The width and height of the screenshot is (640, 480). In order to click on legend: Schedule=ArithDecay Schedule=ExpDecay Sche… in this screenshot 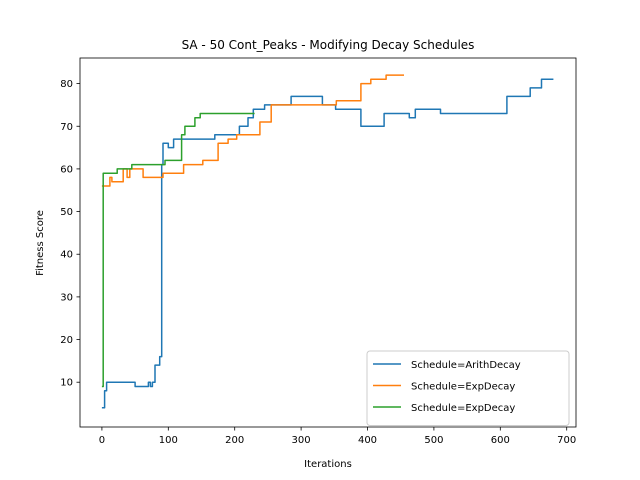, I will do `click(468, 388)`.